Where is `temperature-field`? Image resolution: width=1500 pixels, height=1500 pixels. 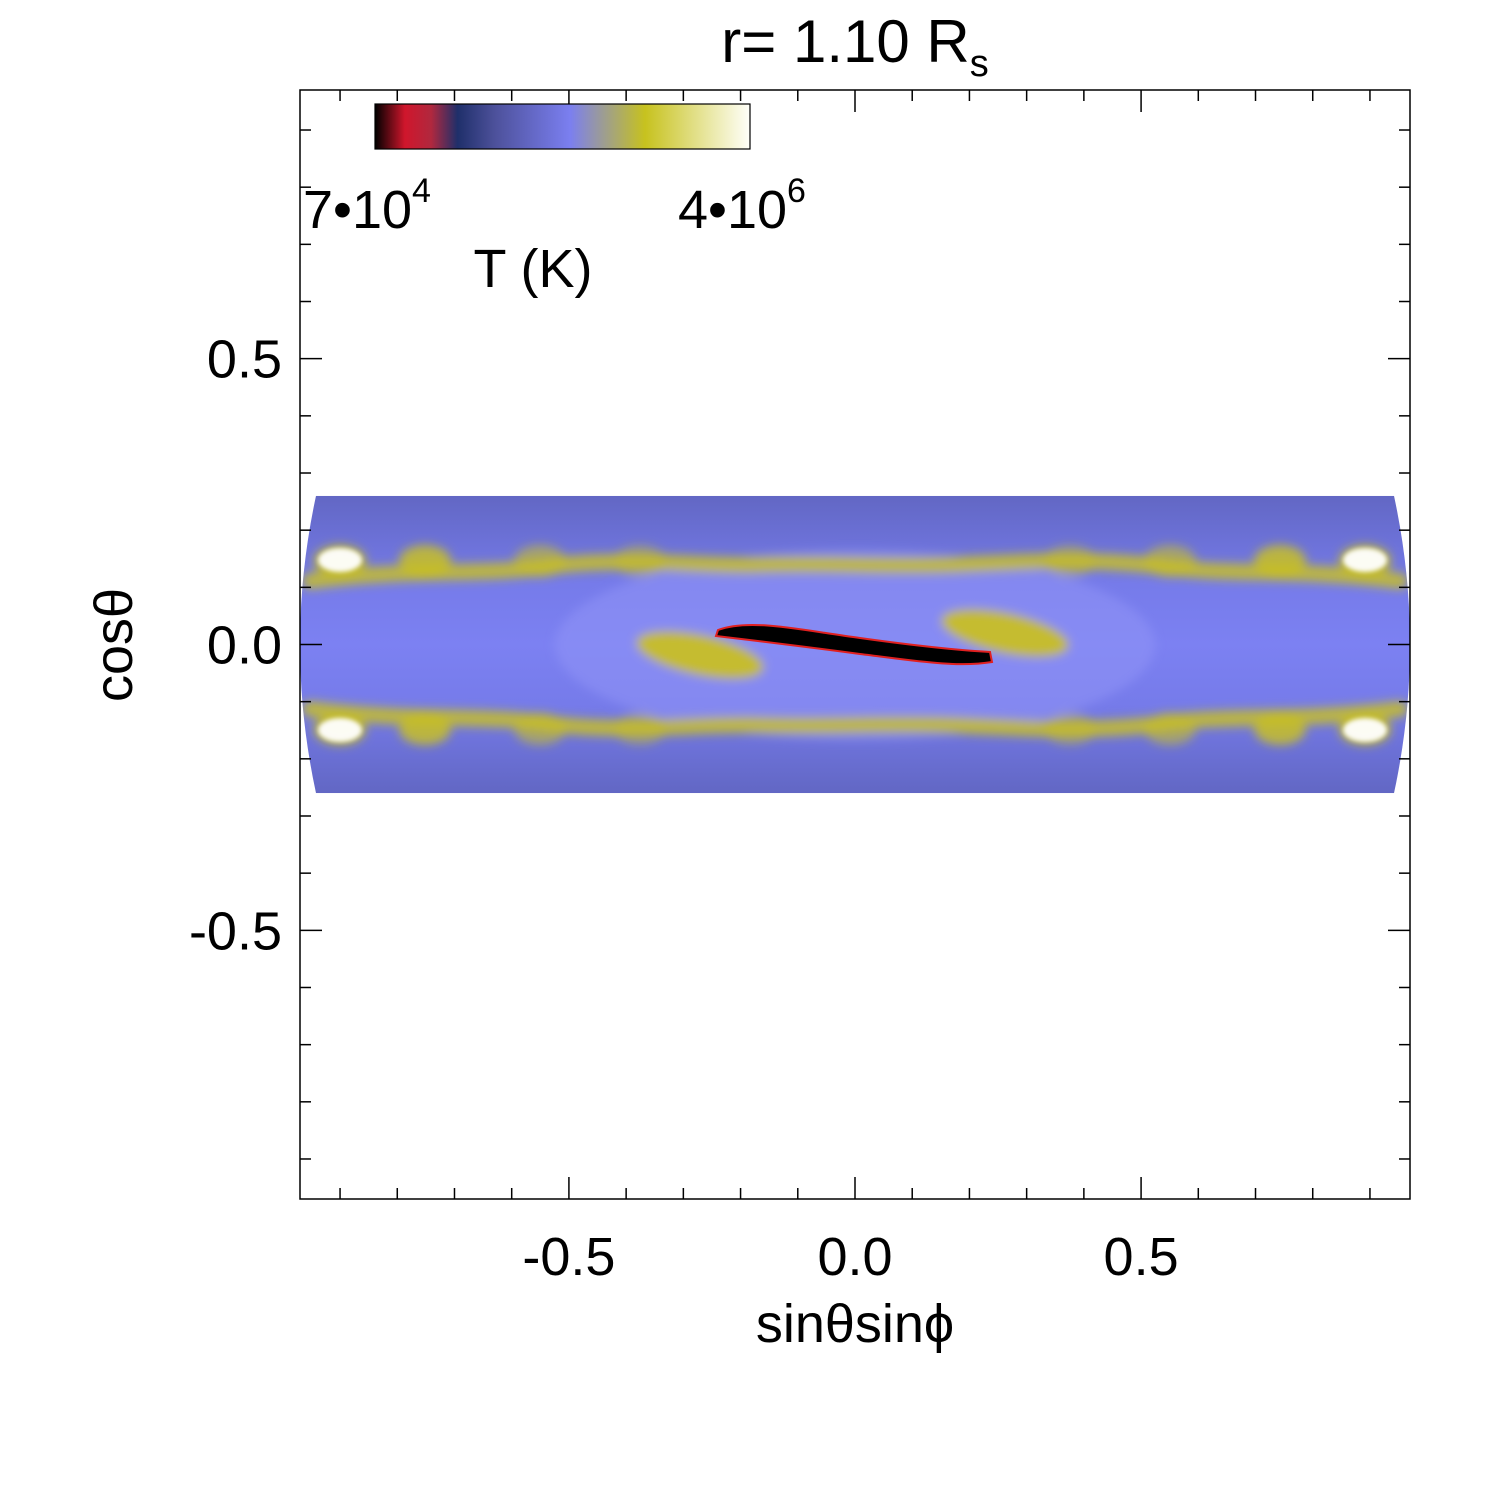 temperature-field is located at coordinates (855, 644).